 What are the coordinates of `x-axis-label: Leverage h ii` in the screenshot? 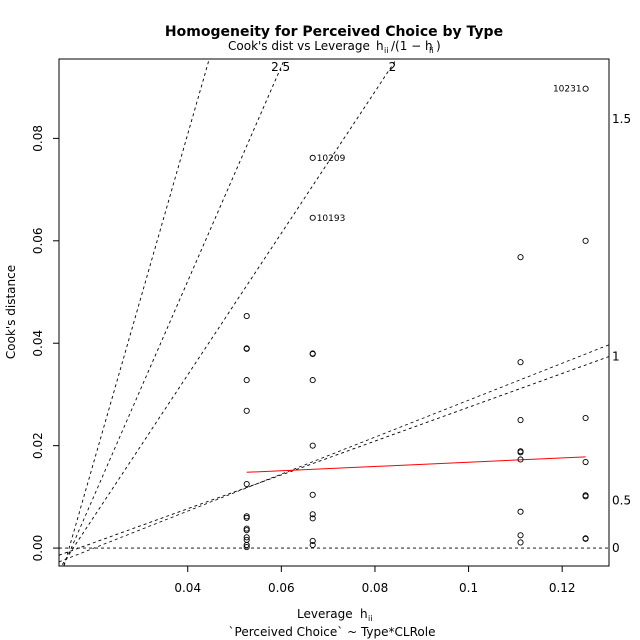 It's located at (334, 615).